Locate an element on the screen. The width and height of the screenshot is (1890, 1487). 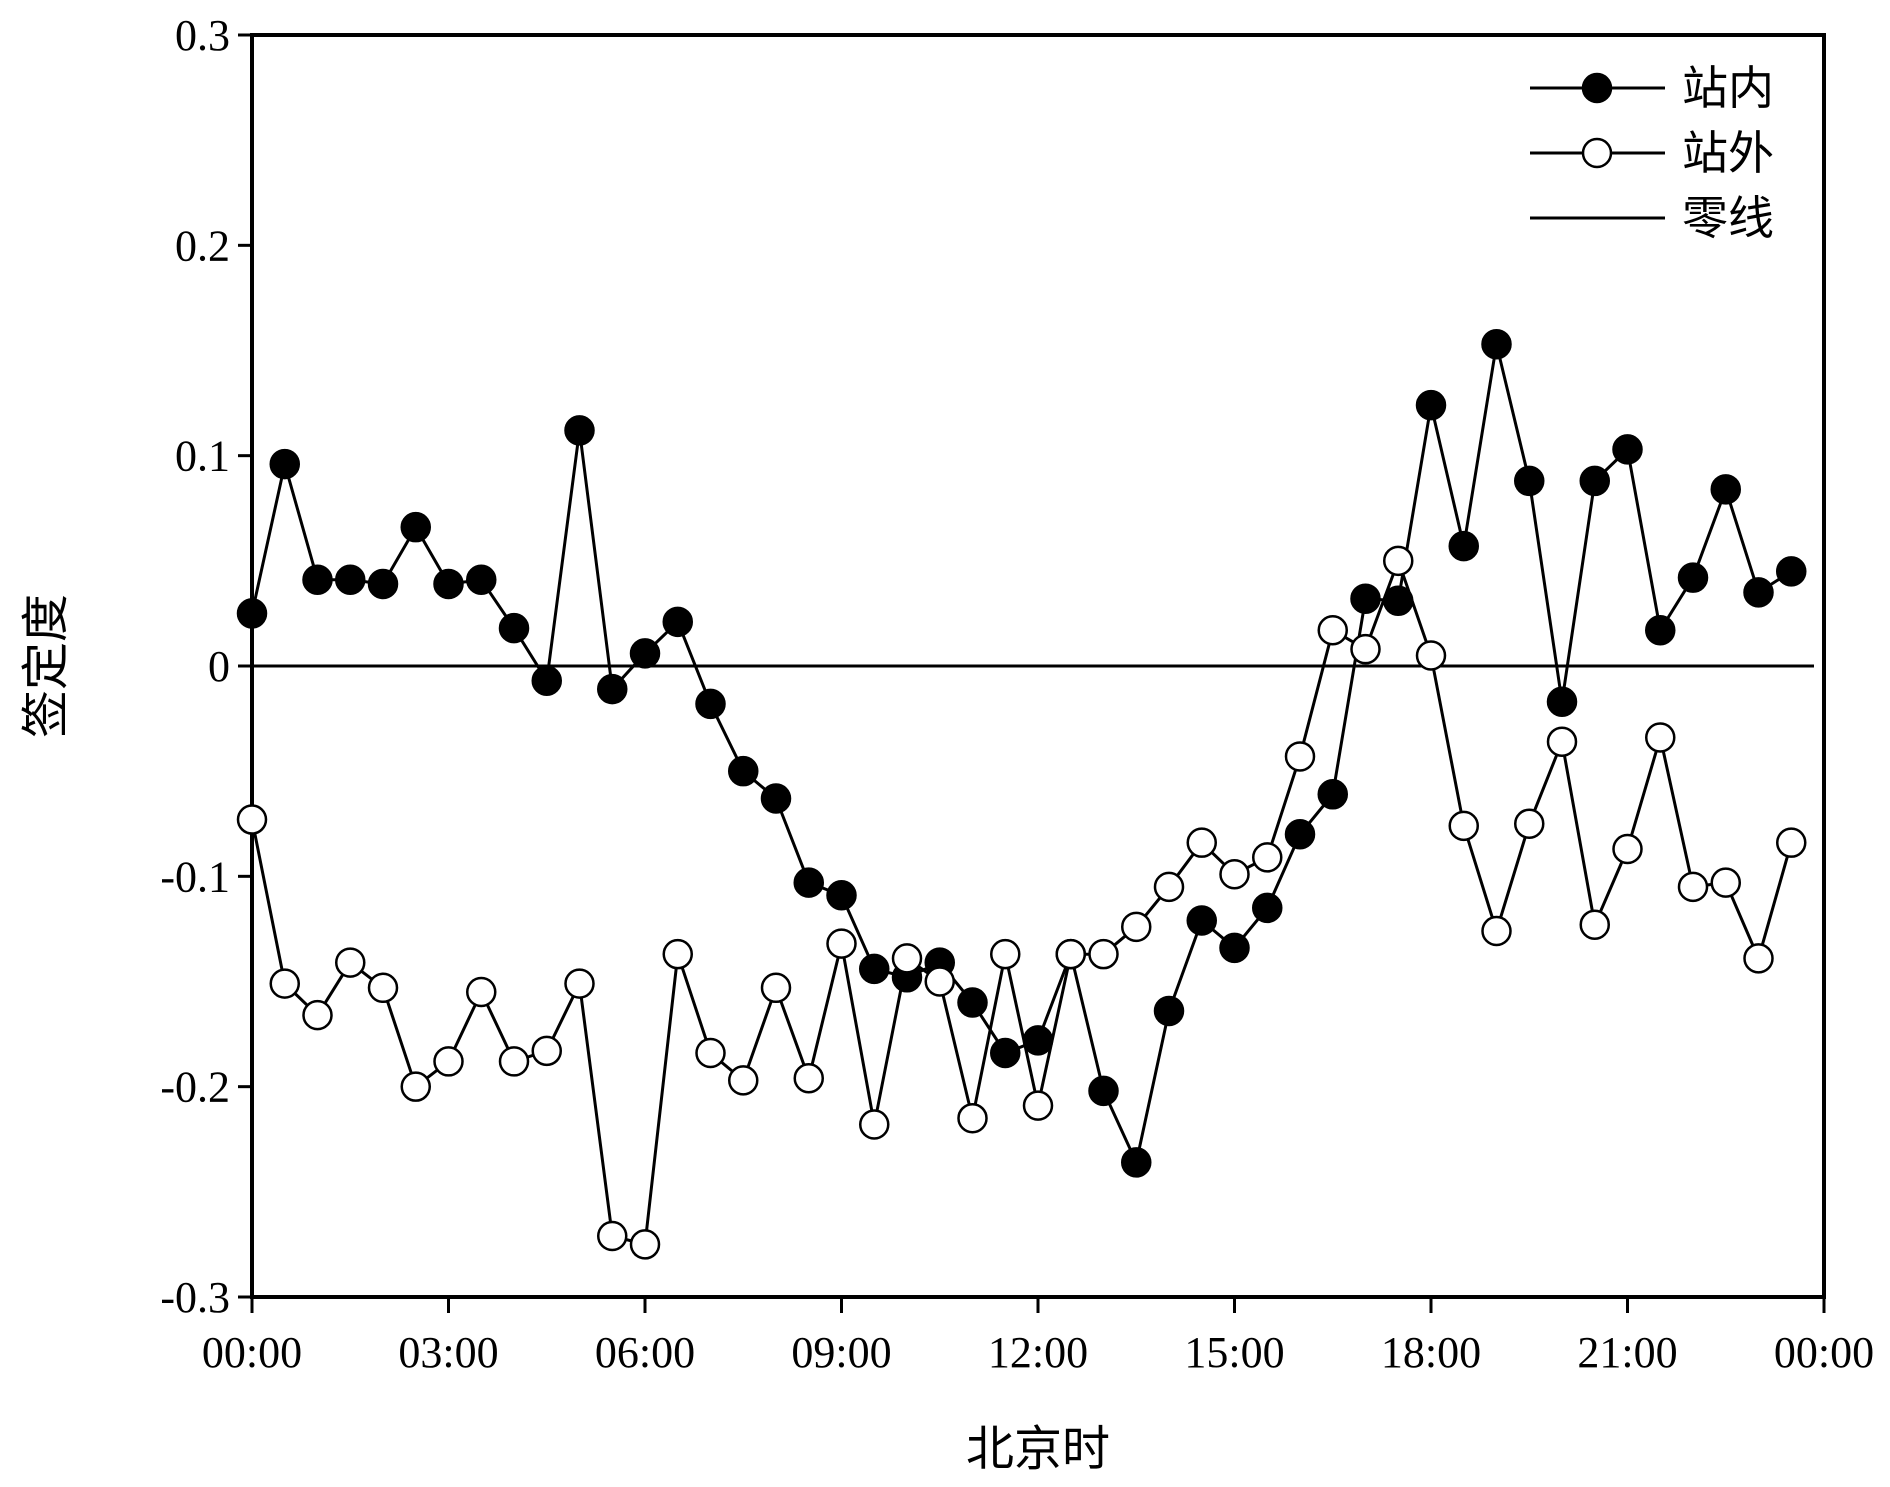
y-tick-label: 0.1 is located at coordinates (202, 456).